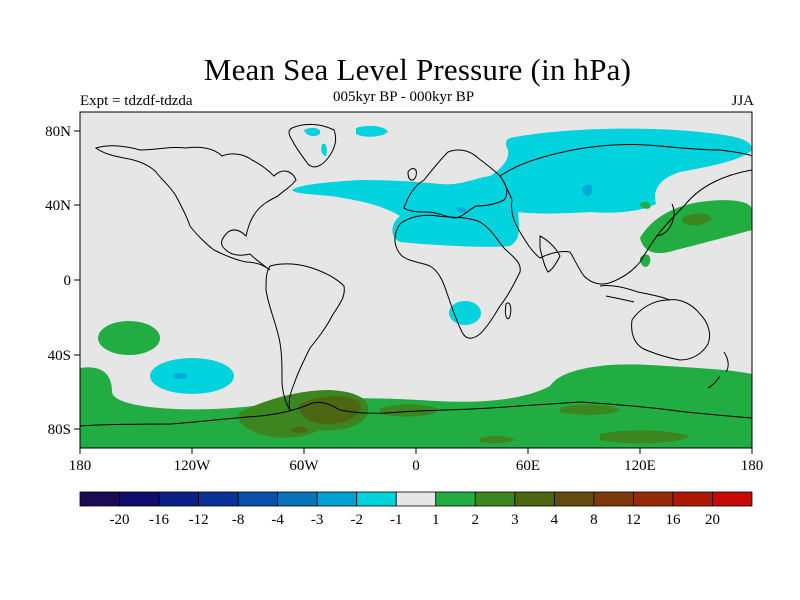 Image resolution: width=800 pixels, height=600 pixels. I want to click on lon-tick-label: 0, so click(416, 466).